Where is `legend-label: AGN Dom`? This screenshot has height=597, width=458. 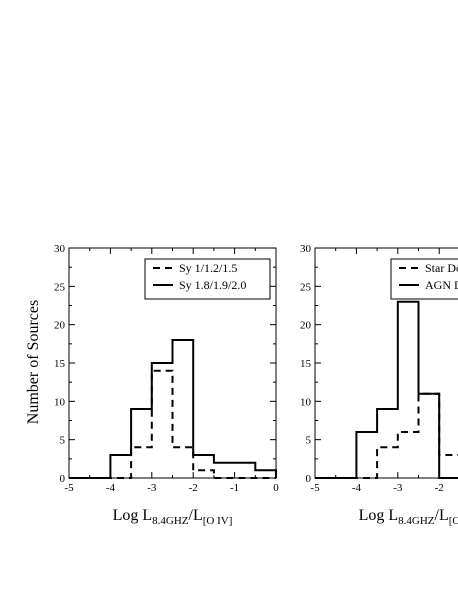
legend-label: AGN Dom is located at coordinates (441, 285).